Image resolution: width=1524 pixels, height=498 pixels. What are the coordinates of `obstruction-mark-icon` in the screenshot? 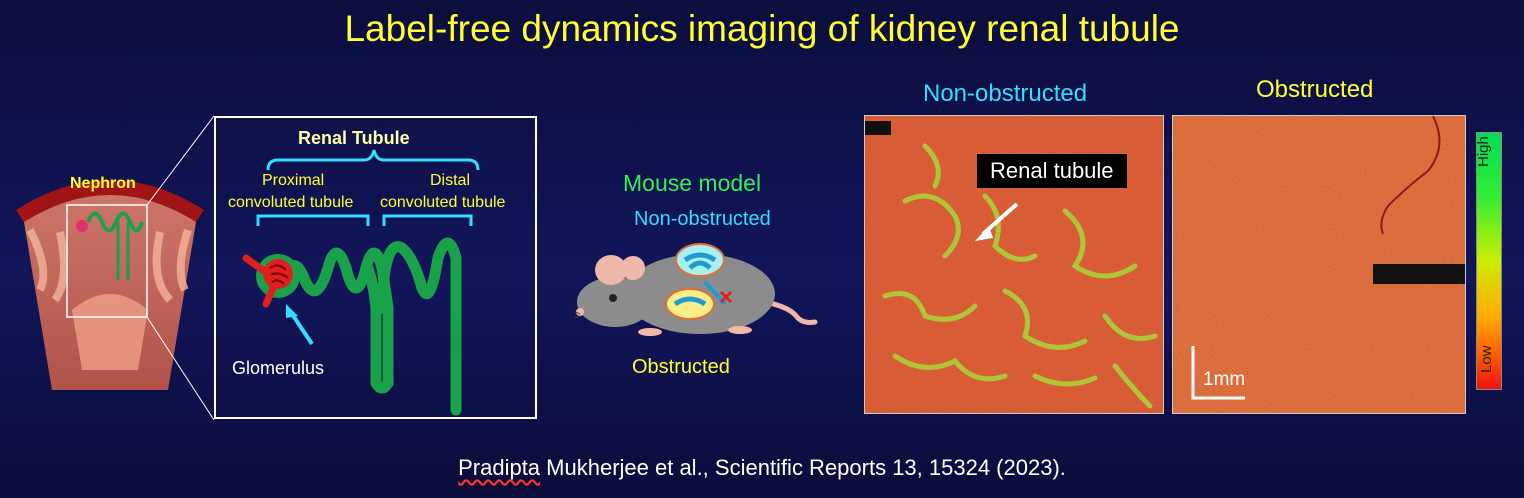 It's located at (726, 297).